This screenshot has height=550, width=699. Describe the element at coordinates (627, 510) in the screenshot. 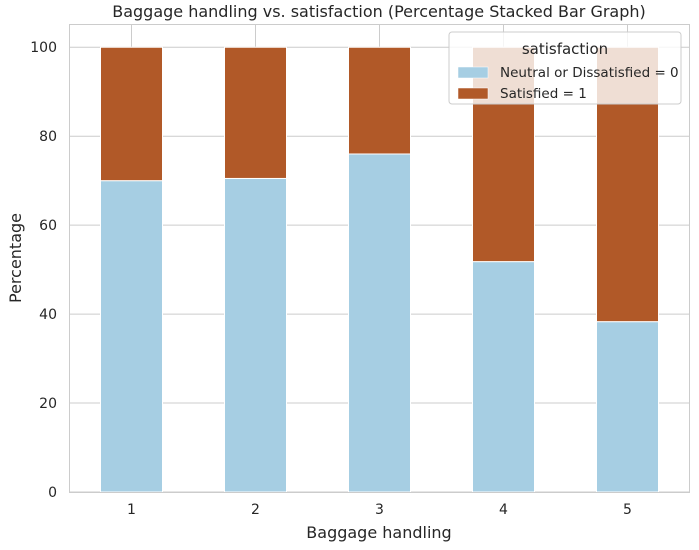

I see `x-tick-label: 5` at that location.